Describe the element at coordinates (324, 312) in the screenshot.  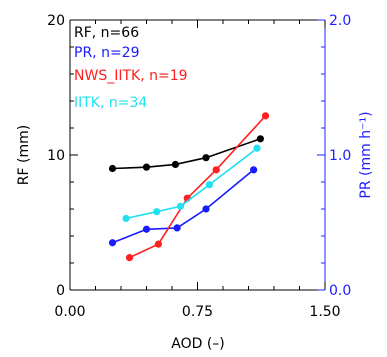
I see `x-tick-label: 1.50` at that location.